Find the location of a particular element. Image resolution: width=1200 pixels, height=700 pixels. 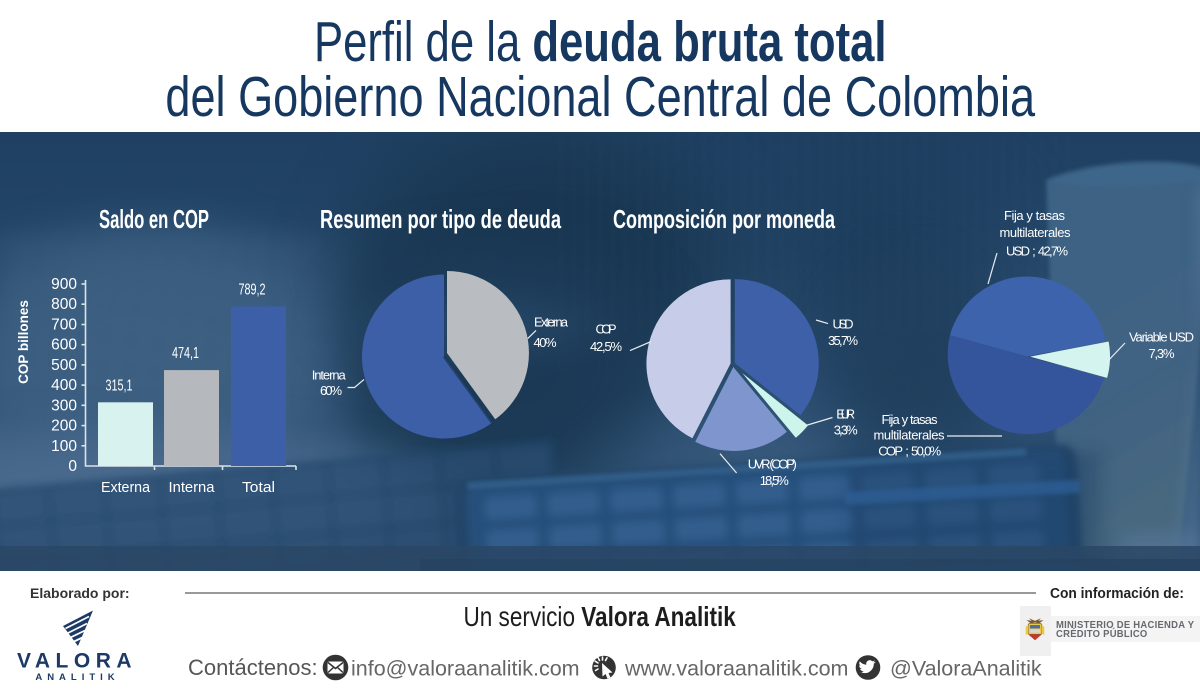

svg-text: 3,3% is located at coordinates (846, 430).